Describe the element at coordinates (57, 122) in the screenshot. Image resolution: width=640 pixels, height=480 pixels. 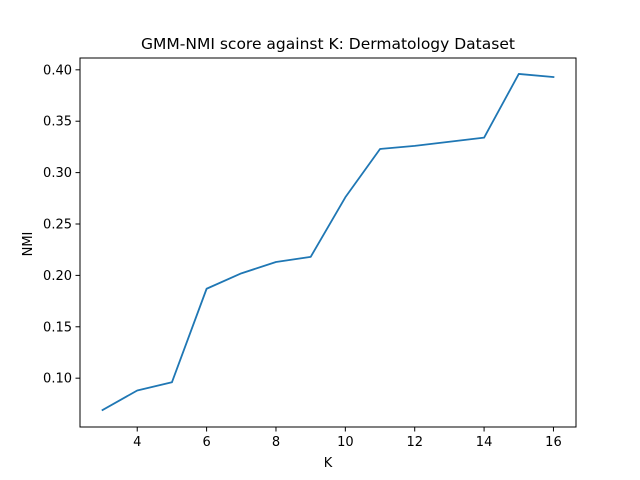
I see `y-tick-label: 0.35` at that location.